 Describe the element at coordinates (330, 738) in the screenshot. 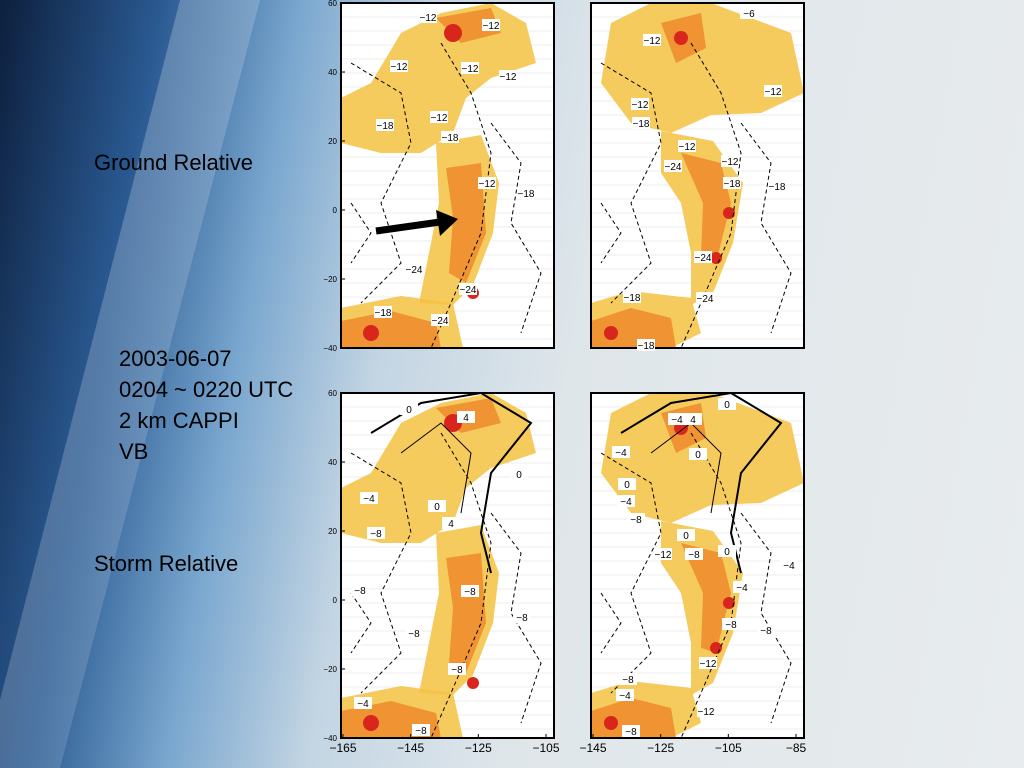

I see `y-tick-label: −40` at that location.